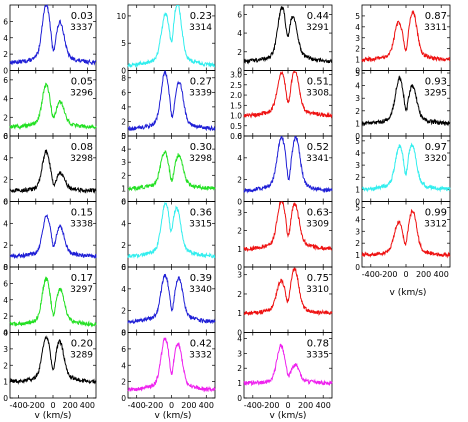  Describe the element at coordinates (317, 225) in the screenshot. I see `observation-id-label: 3309` at that location.